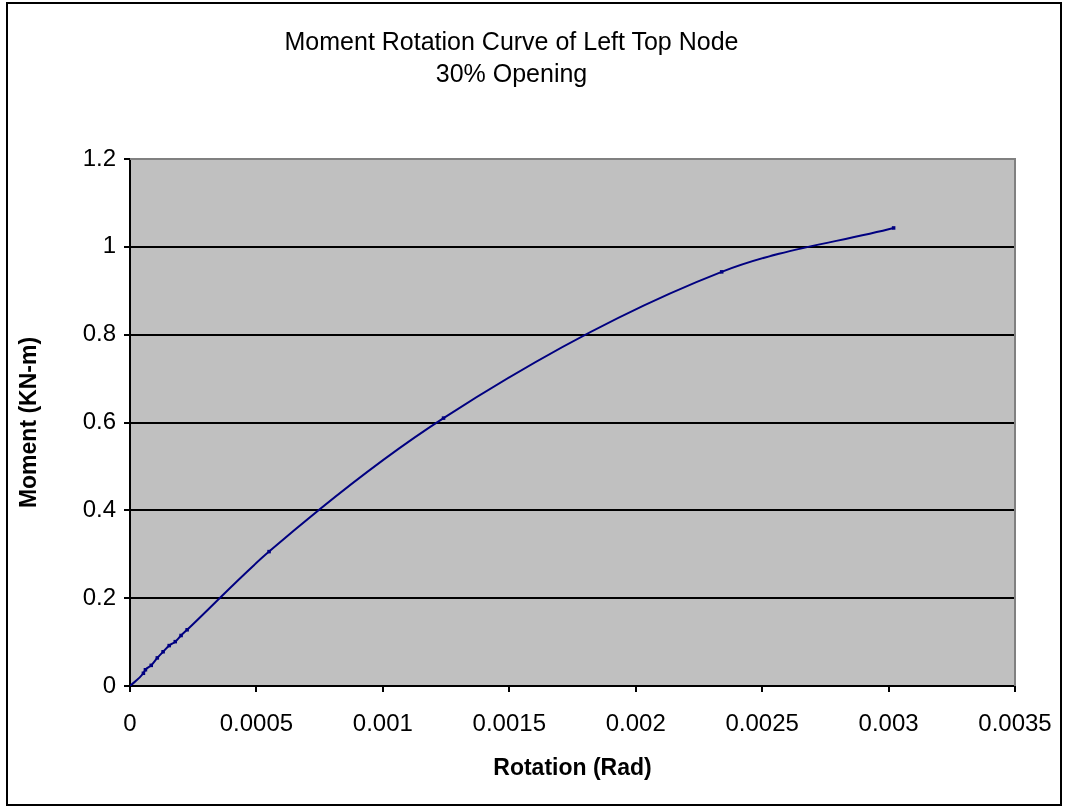 The image size is (1070, 809). Describe the element at coordinates (511, 40) in the screenshot. I see `chart-title: Moment Rotation Curve of Left Top Node` at that location.